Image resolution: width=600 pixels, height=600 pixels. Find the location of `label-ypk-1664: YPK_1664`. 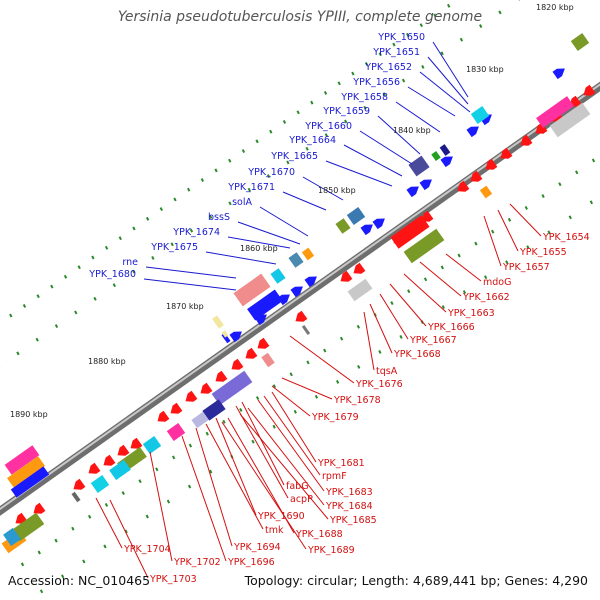

label-ypk-1664: YPK_1664 is located at coordinates (312, 140).